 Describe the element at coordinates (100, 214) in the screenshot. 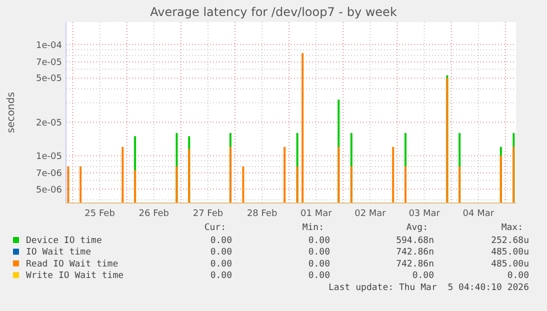

I see `x-tick-label: 25 Feb` at that location.